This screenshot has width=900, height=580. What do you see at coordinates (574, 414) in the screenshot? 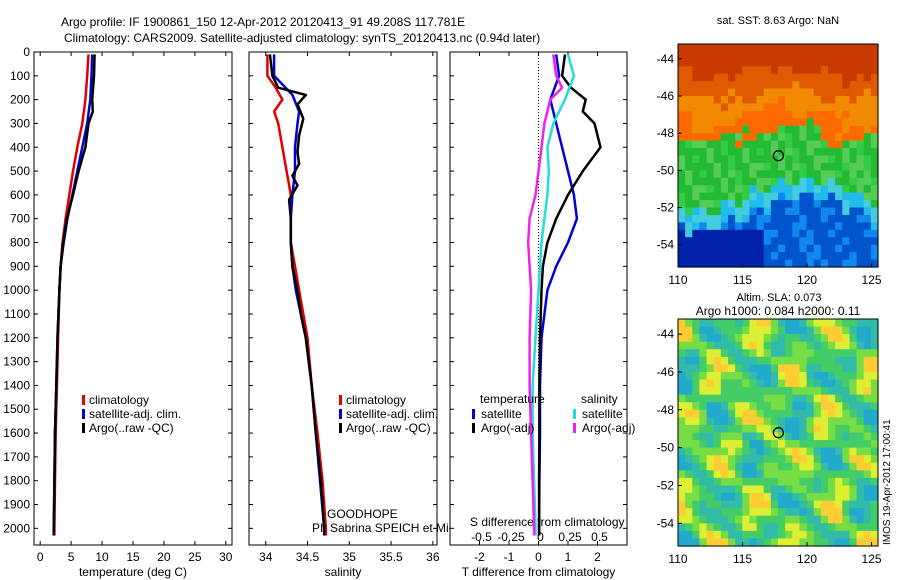
I see `legend-swatch` at bounding box center [574, 414].